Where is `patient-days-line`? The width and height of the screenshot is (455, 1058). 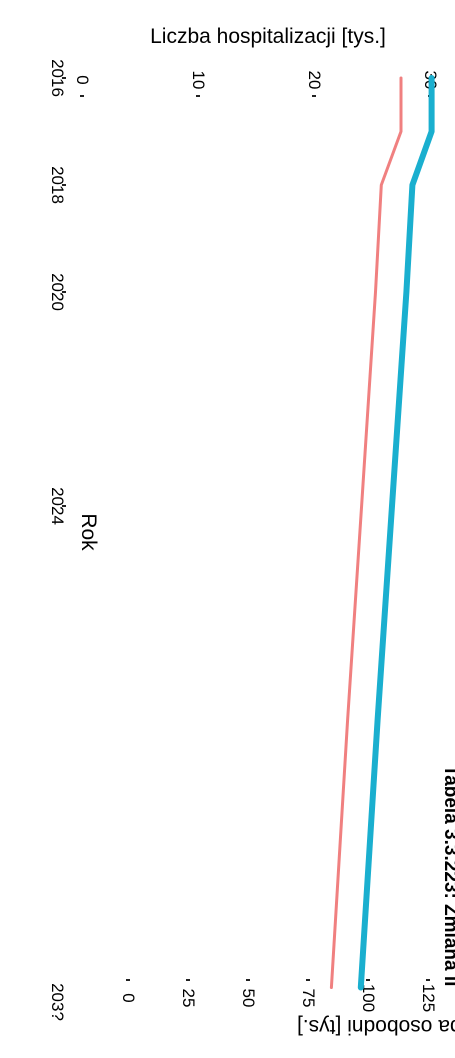 patient-days-line is located at coordinates (396, 533).